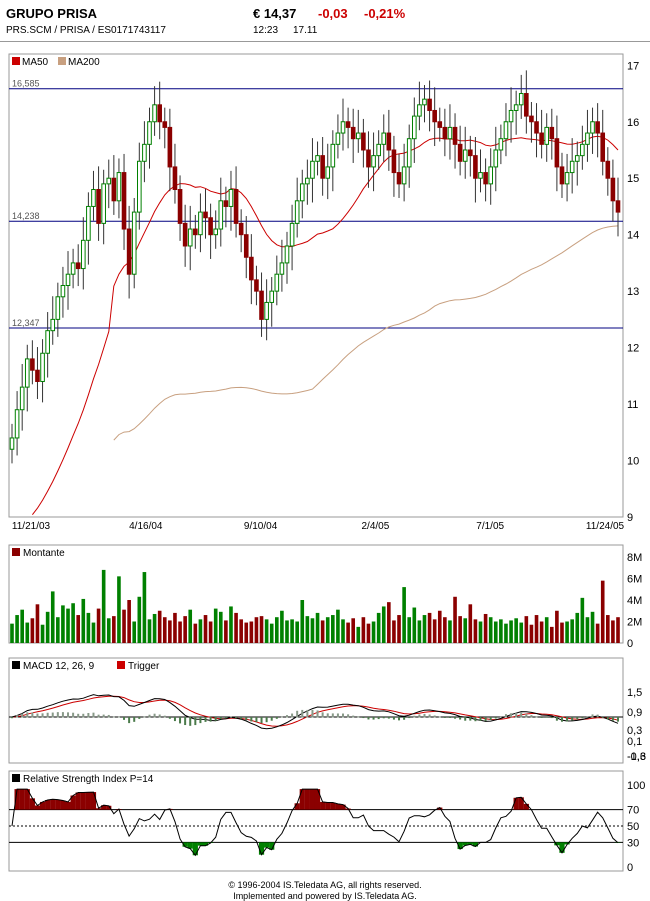 The image size is (650, 901). I want to click on rsi-oversold-fill, so click(561, 847).